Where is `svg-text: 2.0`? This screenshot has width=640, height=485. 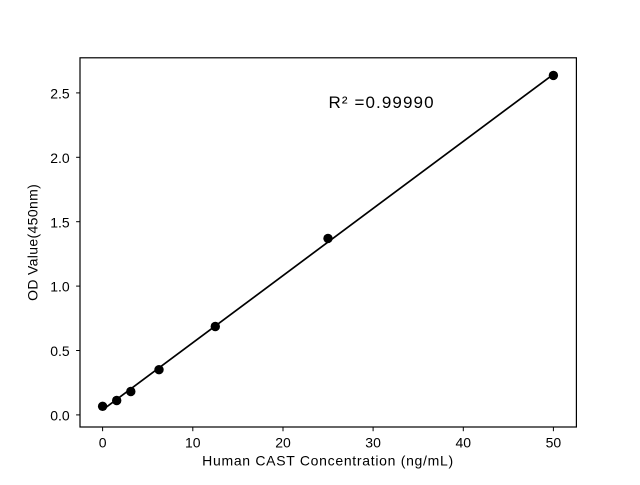
svg-text: 2.0 is located at coordinates (60, 158).